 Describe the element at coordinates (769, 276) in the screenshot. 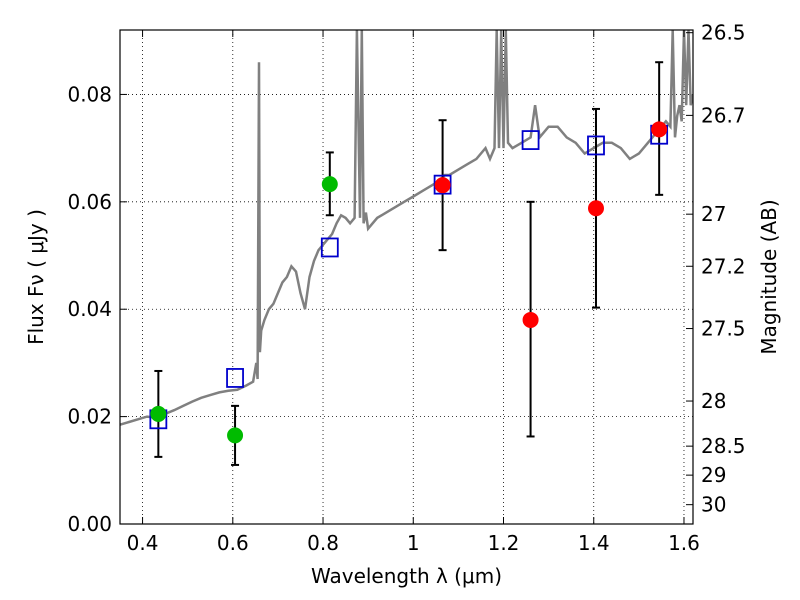

I see `right-axis-label: Magnitude (AB)` at that location.